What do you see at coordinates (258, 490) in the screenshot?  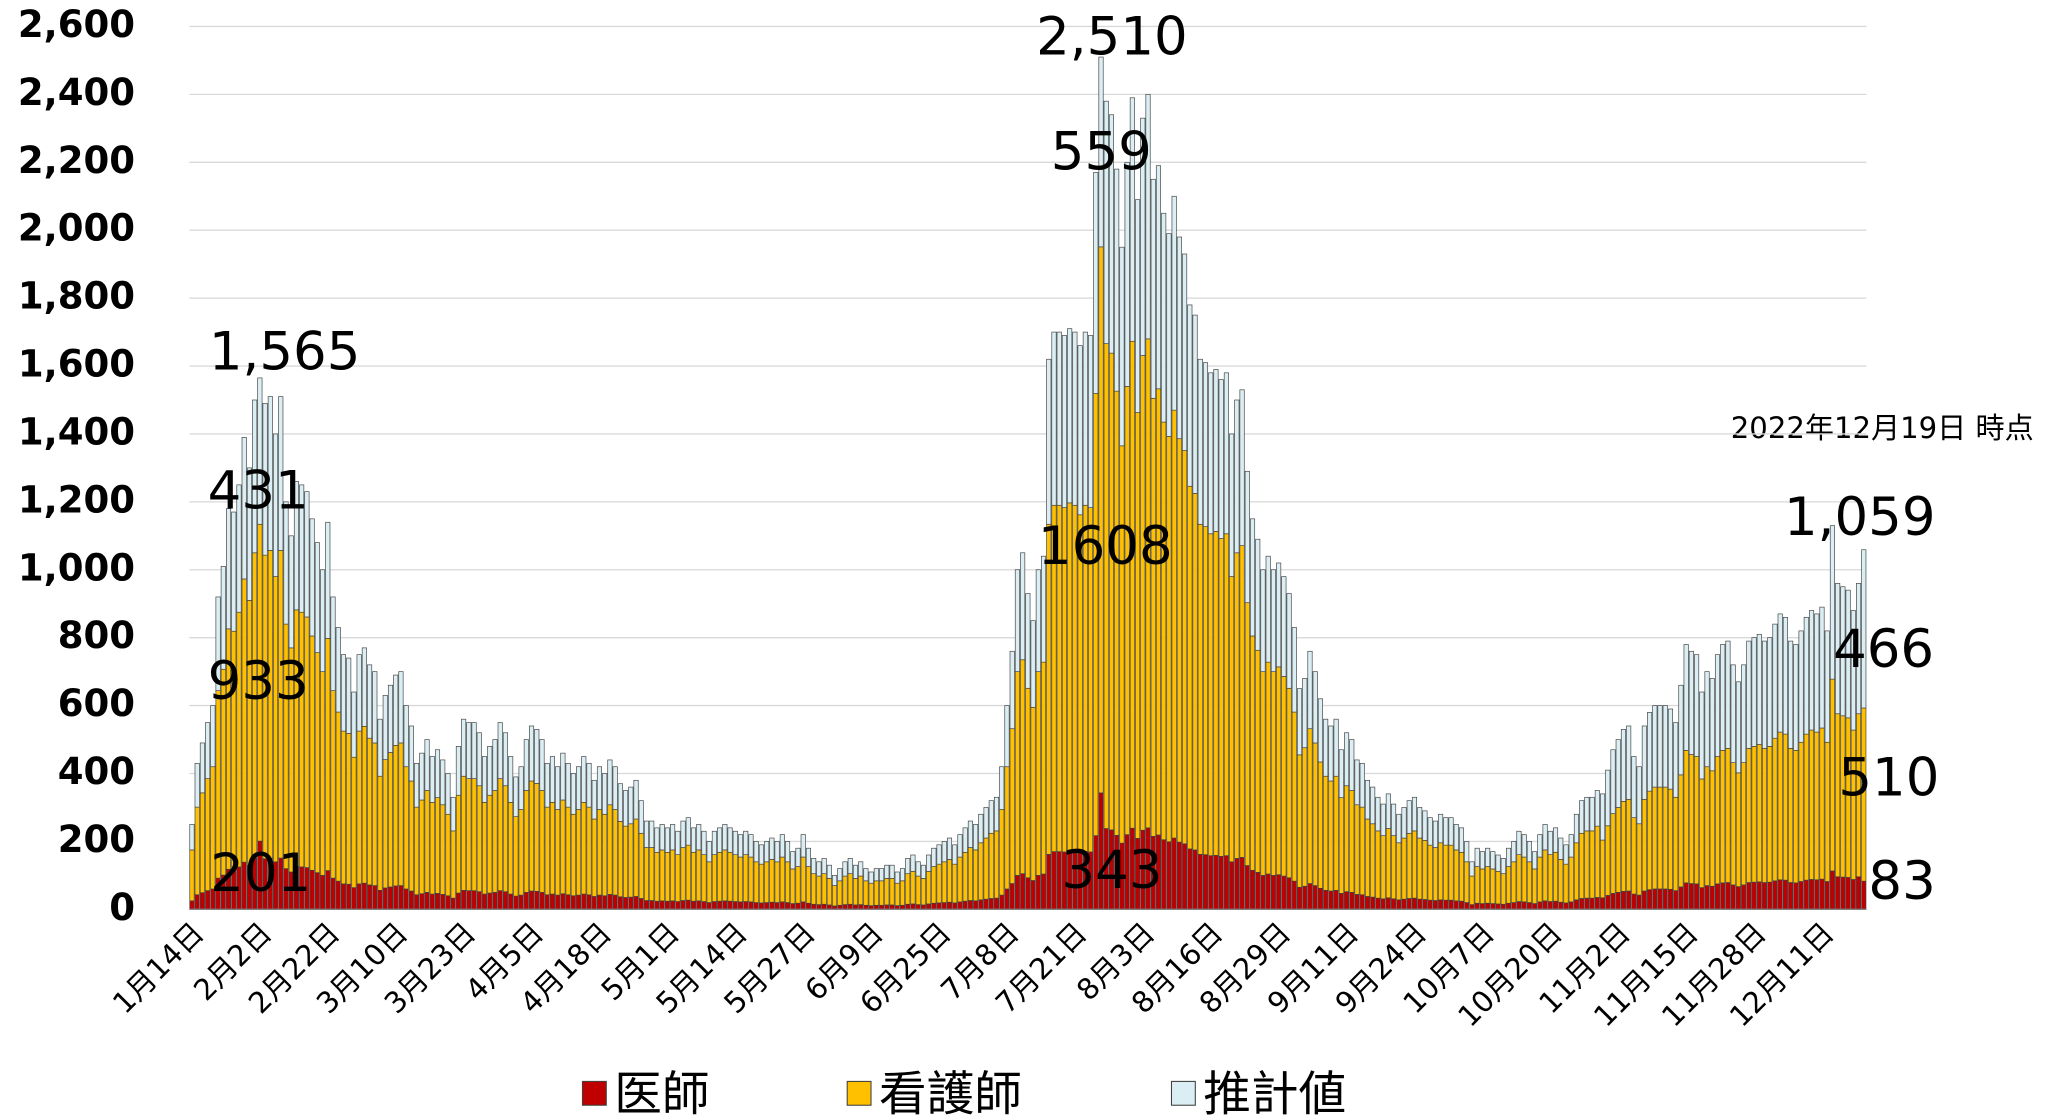 I see `data-label: 431` at bounding box center [258, 490].